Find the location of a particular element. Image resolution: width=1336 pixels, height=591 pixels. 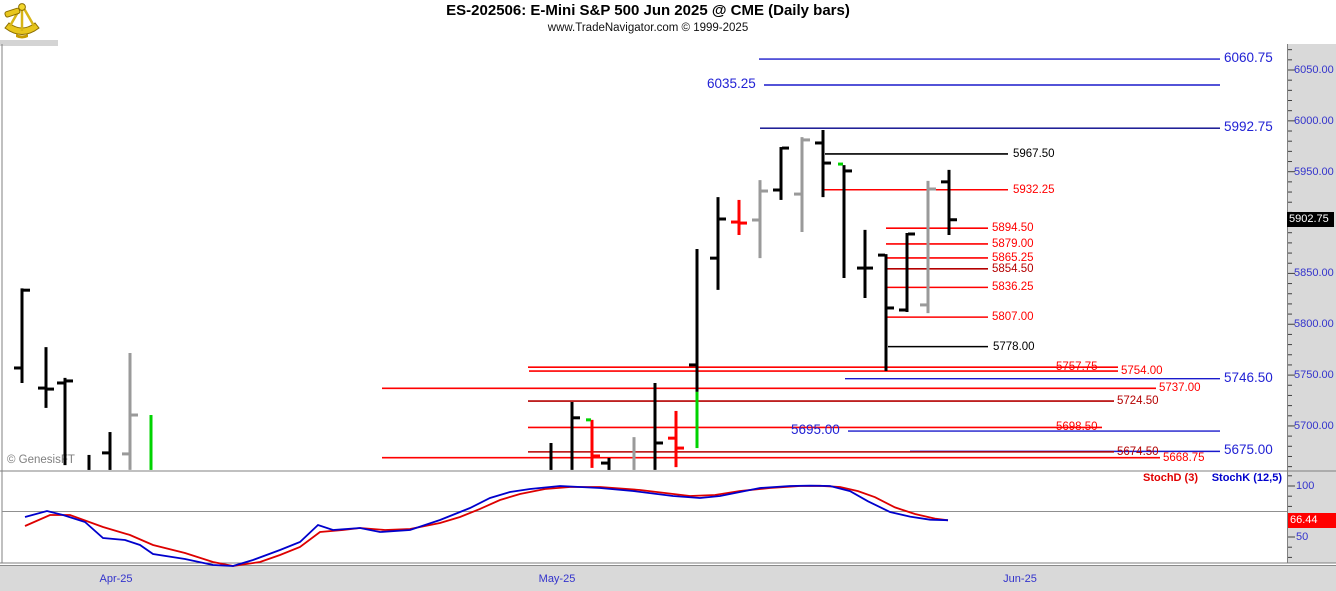

legend-stochd: StochD (3) is located at coordinates (1170, 478).